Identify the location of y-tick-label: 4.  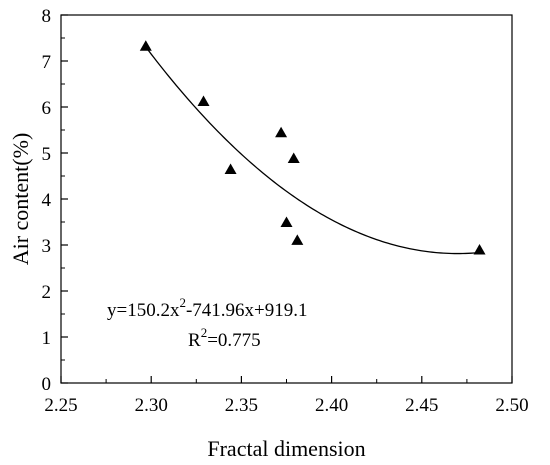
(47, 200).